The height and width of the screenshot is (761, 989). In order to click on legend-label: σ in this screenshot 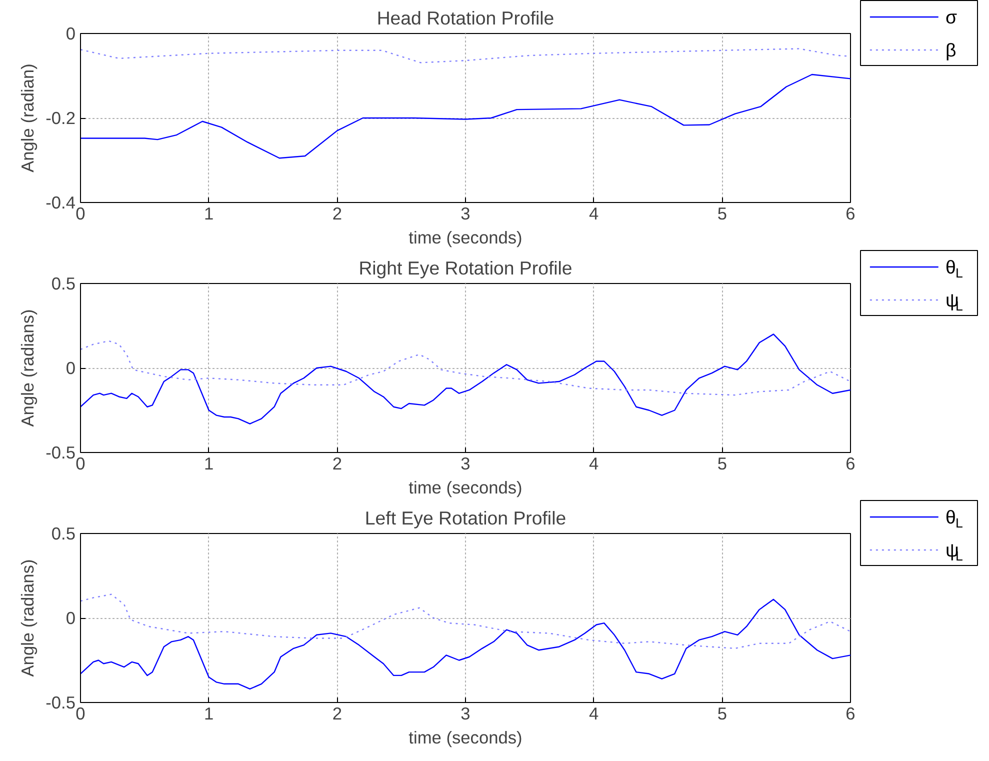, I will do `click(951, 17)`.